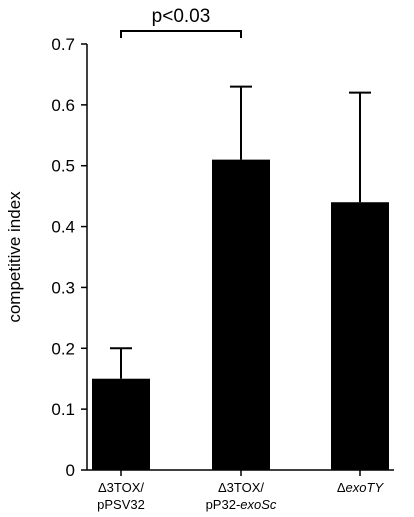 This screenshot has width=414, height=517. I want to click on y-tick-label: 0.7, so click(63, 44).